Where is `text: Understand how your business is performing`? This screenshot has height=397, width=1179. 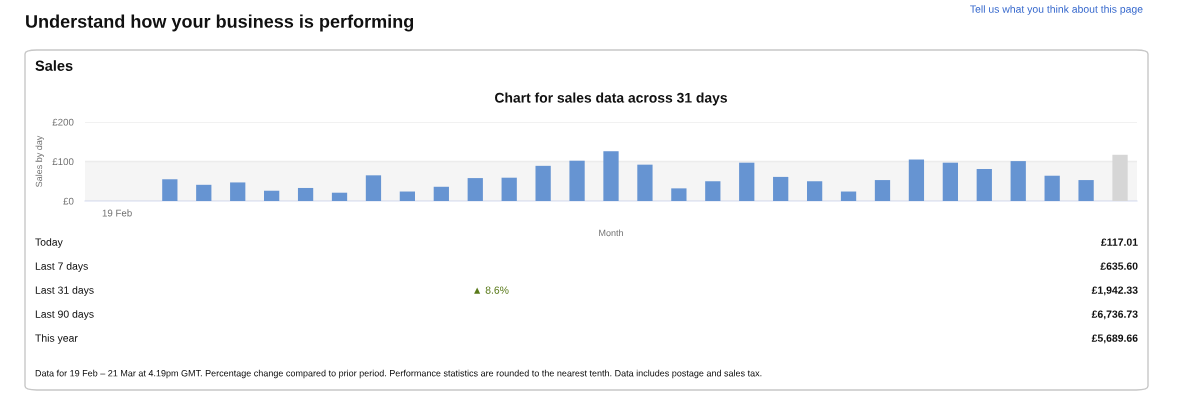
text: Understand how your business is performing is located at coordinates (220, 23).